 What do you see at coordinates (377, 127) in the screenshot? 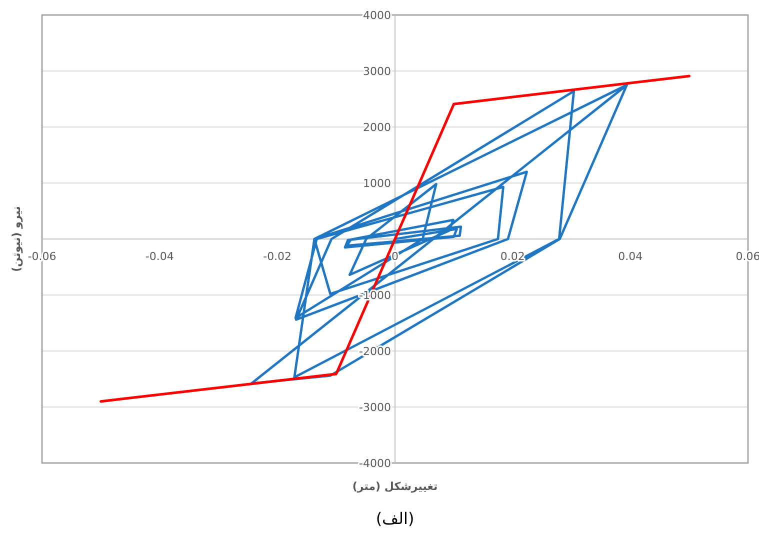
I see `y-tick-label: 2000` at bounding box center [377, 127].